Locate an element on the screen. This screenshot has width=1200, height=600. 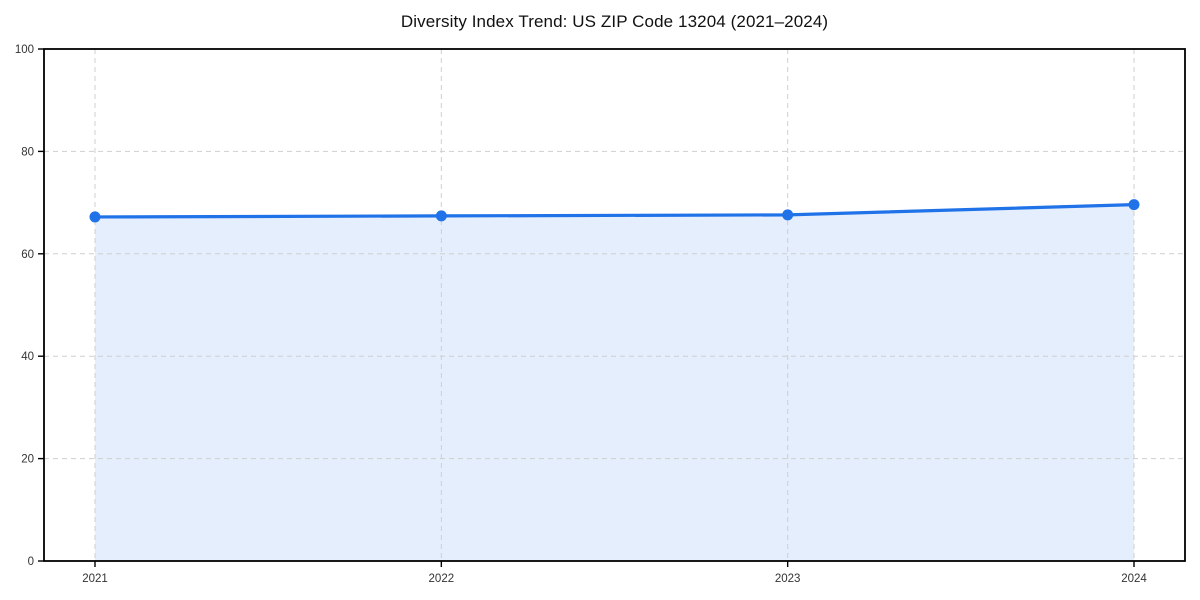
y-tick-label: 0 is located at coordinates (31, 562).